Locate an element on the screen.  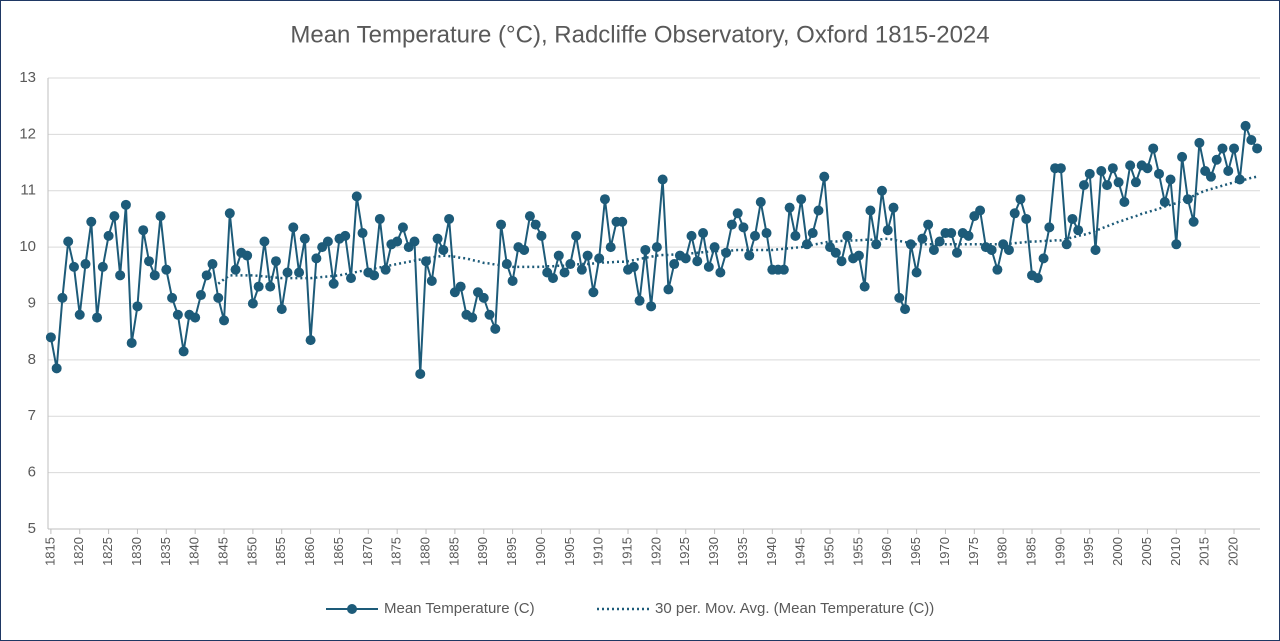
x-tick-label: 1815 is located at coordinates (49, 551).